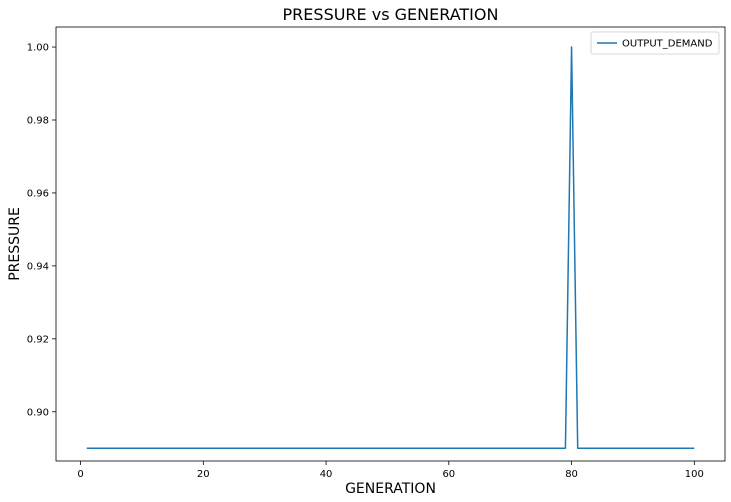 This screenshot has height=502, width=731. I want to click on y-axis-label: PRESSURE, so click(15, 244).